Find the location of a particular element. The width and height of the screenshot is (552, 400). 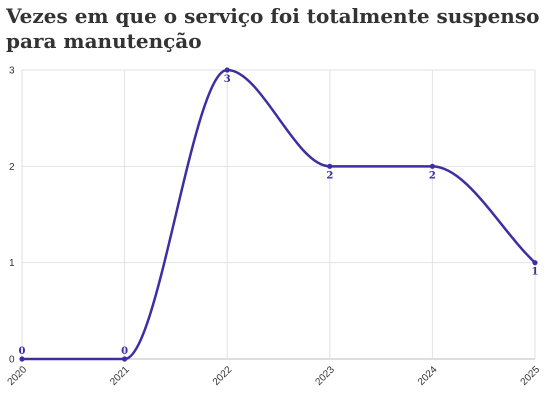

y-tick-label: 1 is located at coordinates (12, 263).